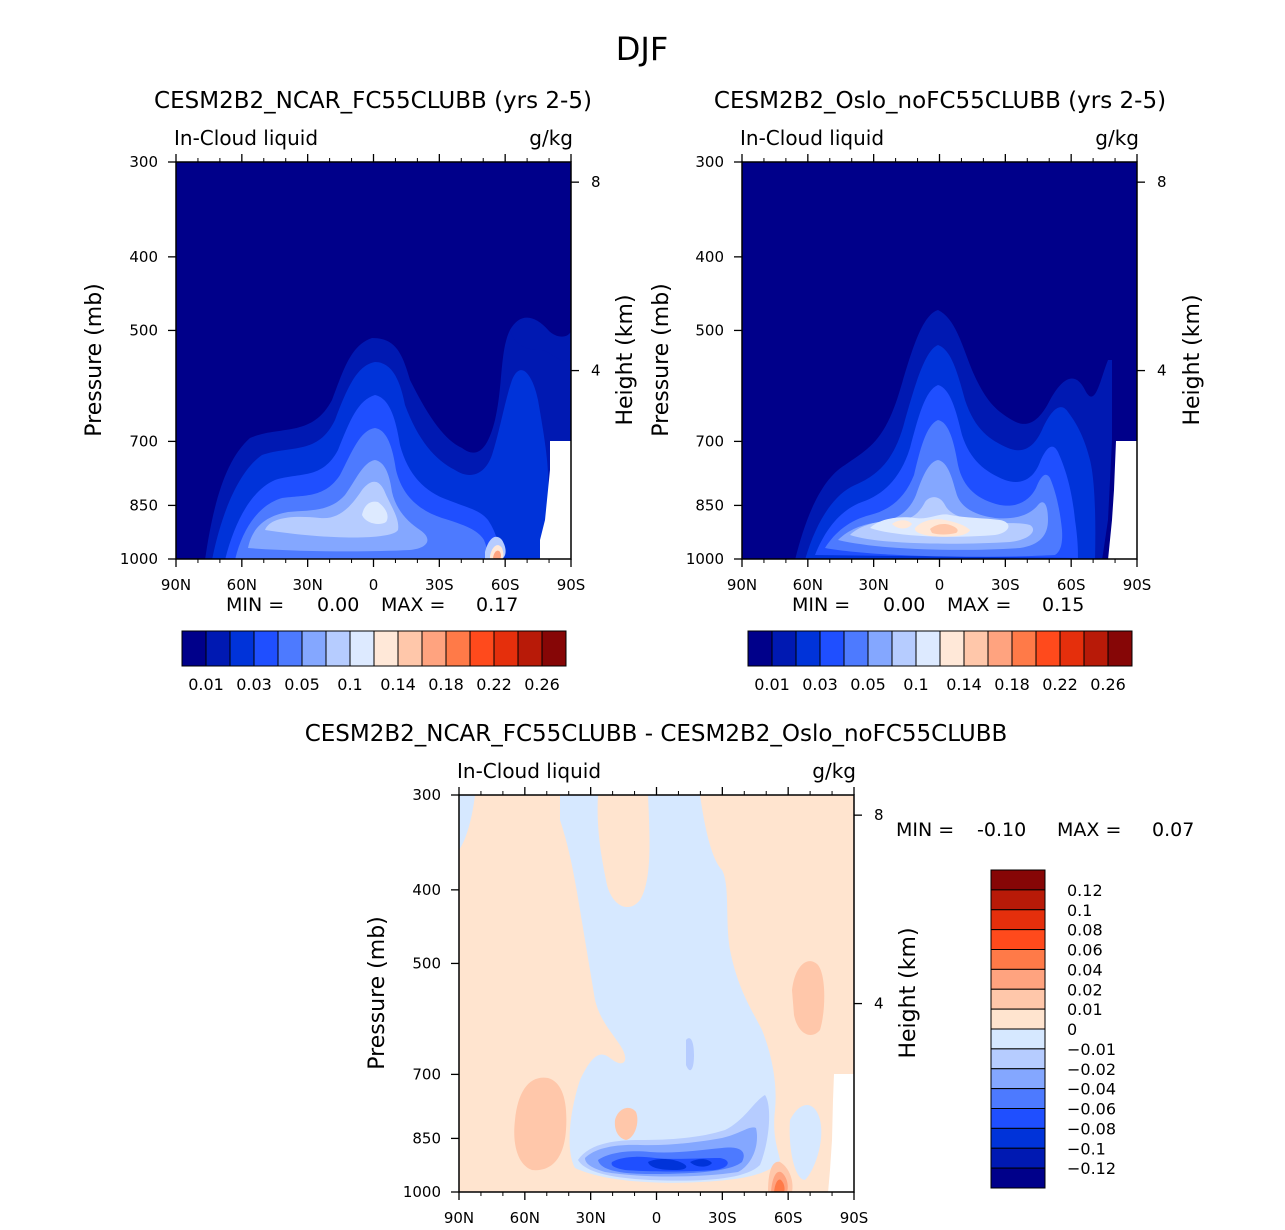  What do you see at coordinates (1192, 359) in the screenshot?
I see `panel-b-ylabel-right: Height (km)` at bounding box center [1192, 359].